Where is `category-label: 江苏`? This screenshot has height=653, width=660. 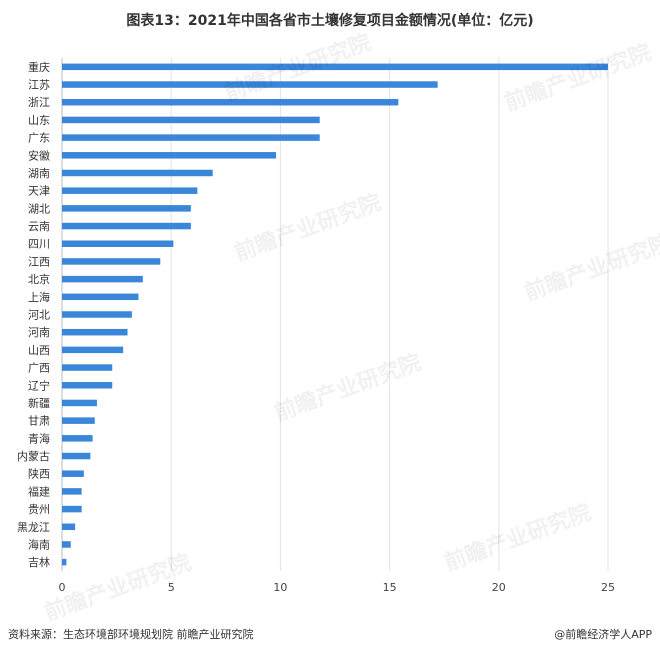 category-label: 江苏 is located at coordinates (39, 85).